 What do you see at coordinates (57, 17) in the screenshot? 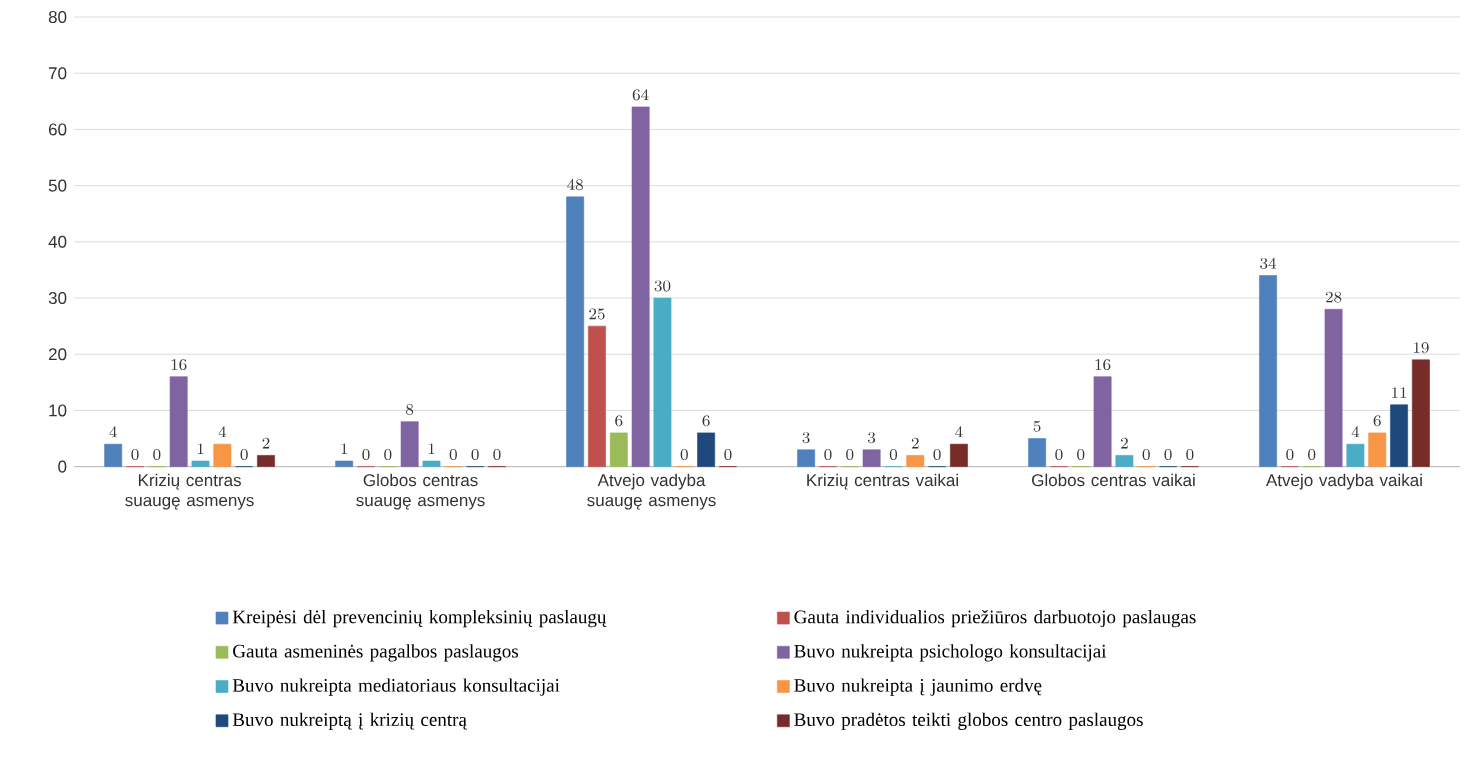
I see `y-tick-label: 80` at bounding box center [57, 17].